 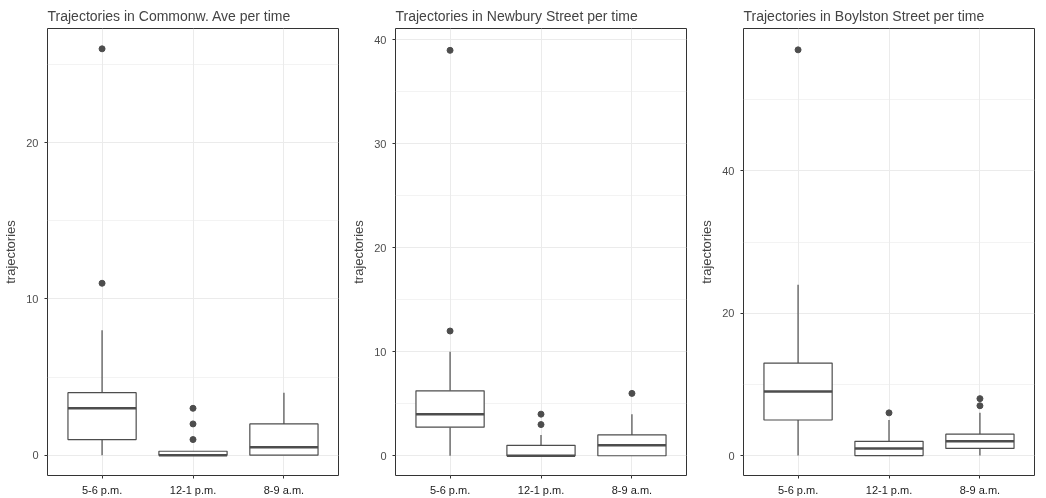 What do you see at coordinates (864, 15) in the screenshot?
I see `chart-title: Trajectories in Boylston Street per time` at bounding box center [864, 15].